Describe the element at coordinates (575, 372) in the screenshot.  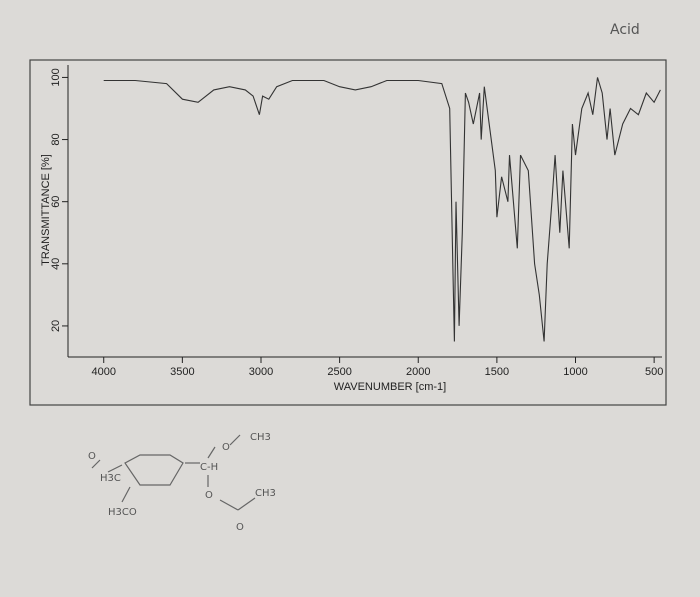
I see `x-tick-label: 1000` at that location.